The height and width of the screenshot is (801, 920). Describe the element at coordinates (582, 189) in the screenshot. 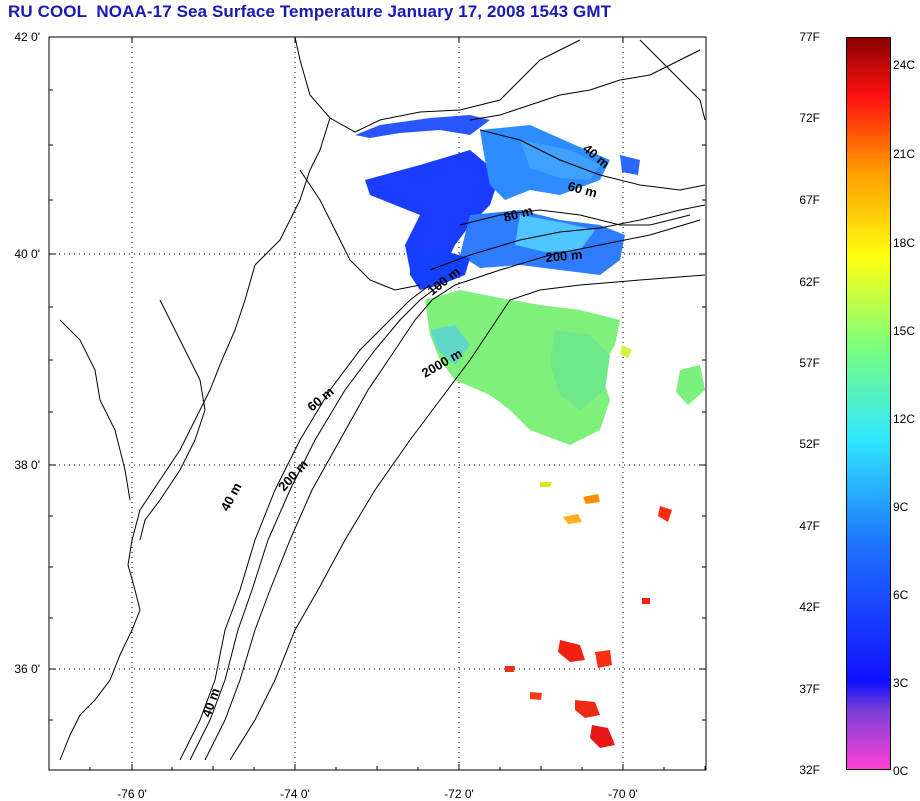

I see `isobath-label-60m-north: 60 m` at that location.